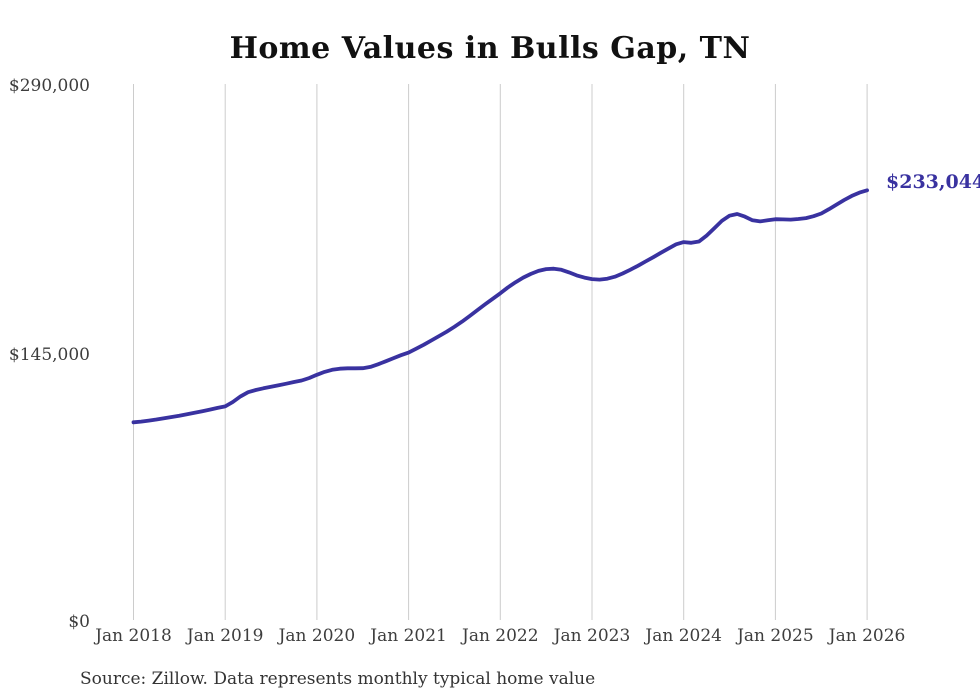 Image resolution: width=980 pixels, height=699 pixels. I want to click on y-axis-tick-label-0: $0, so click(79, 622).